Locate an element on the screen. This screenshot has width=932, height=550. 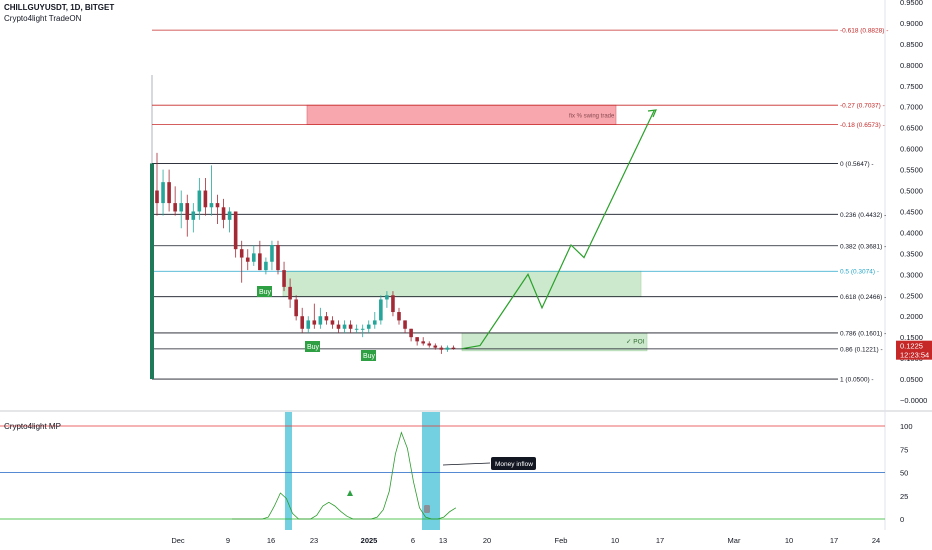
fib-level-label: 0.618 (0.2466) - is located at coordinates (863, 297).